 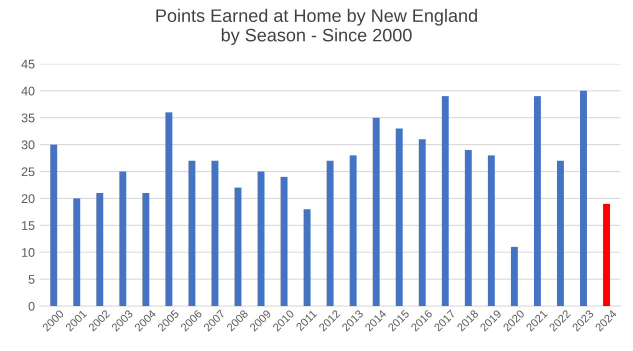 What do you see at coordinates (28, 91) in the screenshot?
I see `y-tick-label: 40` at bounding box center [28, 91].